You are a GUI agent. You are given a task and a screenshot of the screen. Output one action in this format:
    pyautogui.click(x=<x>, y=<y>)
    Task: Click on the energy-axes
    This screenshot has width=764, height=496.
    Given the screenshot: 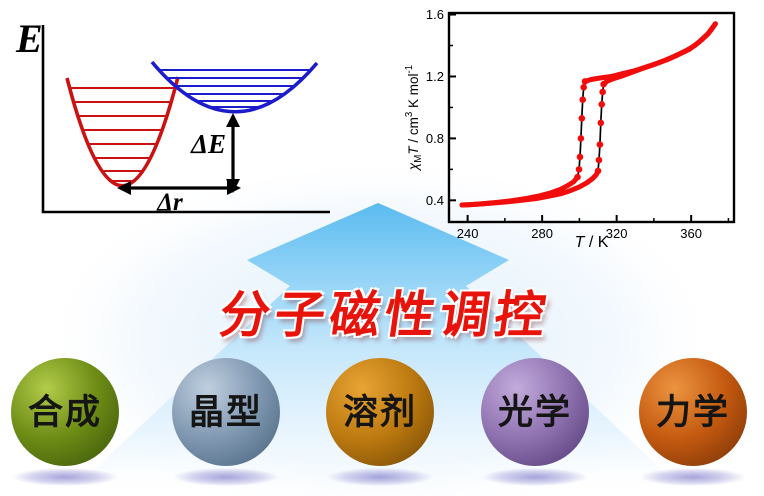 What is the action you would take?
    pyautogui.click(x=185, y=119)
    